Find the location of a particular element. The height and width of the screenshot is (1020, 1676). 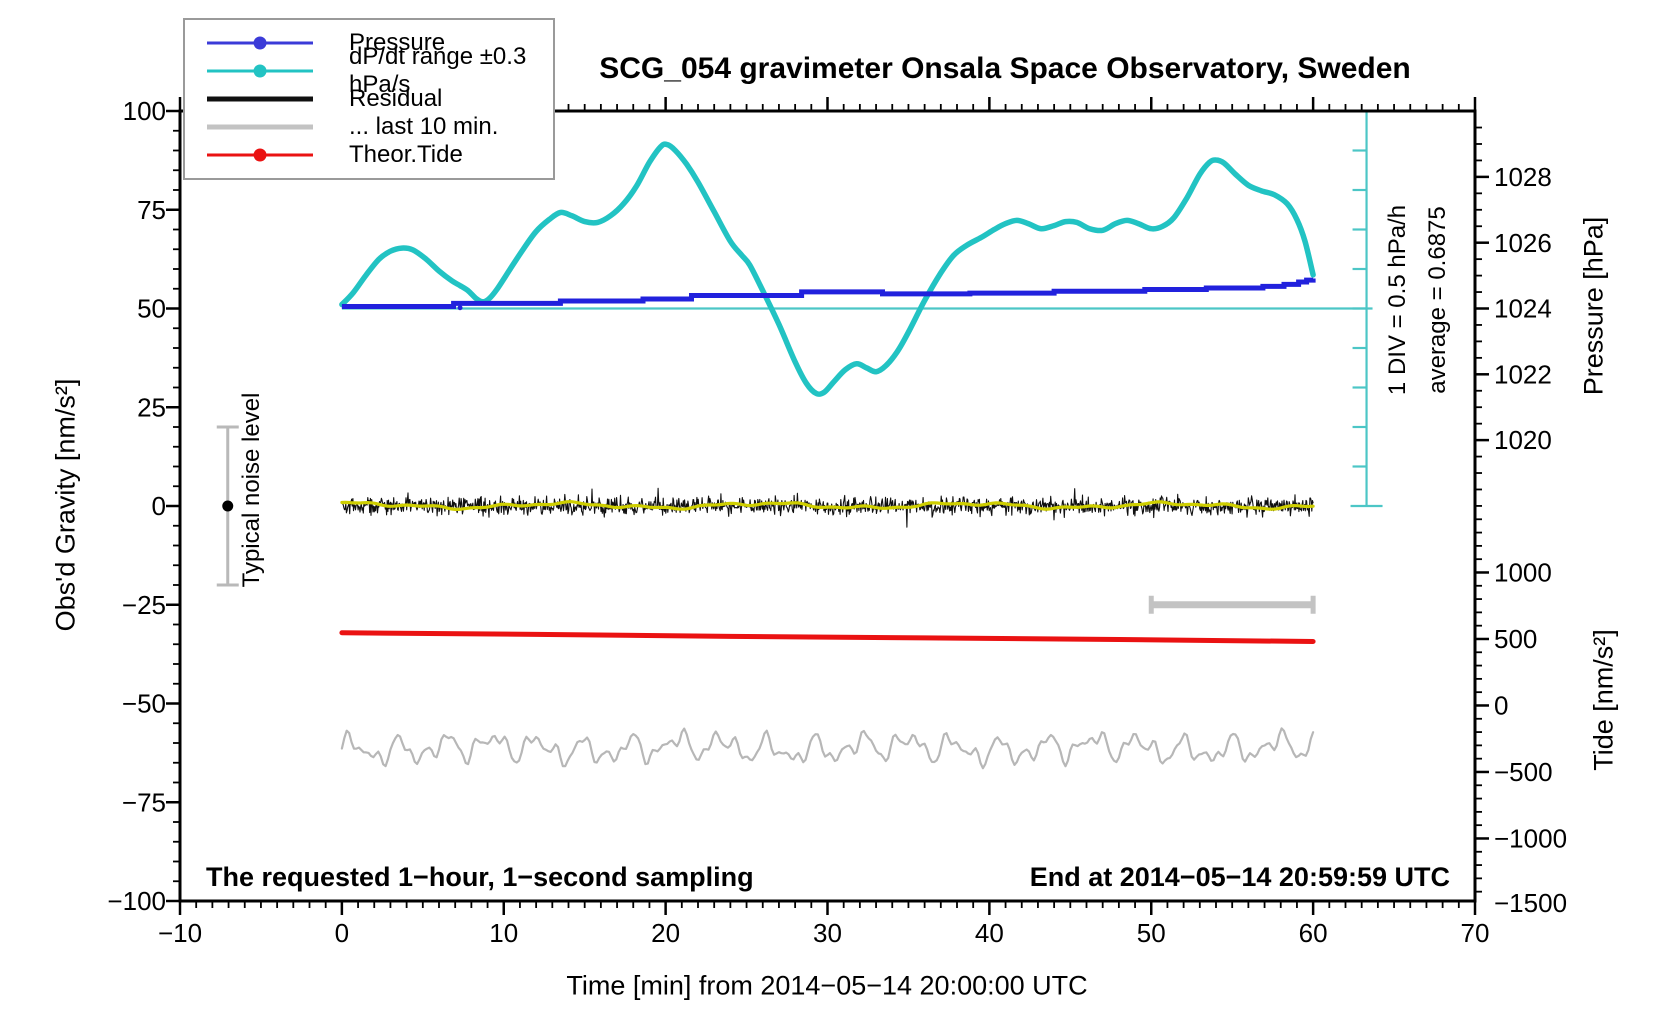

theor-tide-line-swatch is located at coordinates (260, 155).